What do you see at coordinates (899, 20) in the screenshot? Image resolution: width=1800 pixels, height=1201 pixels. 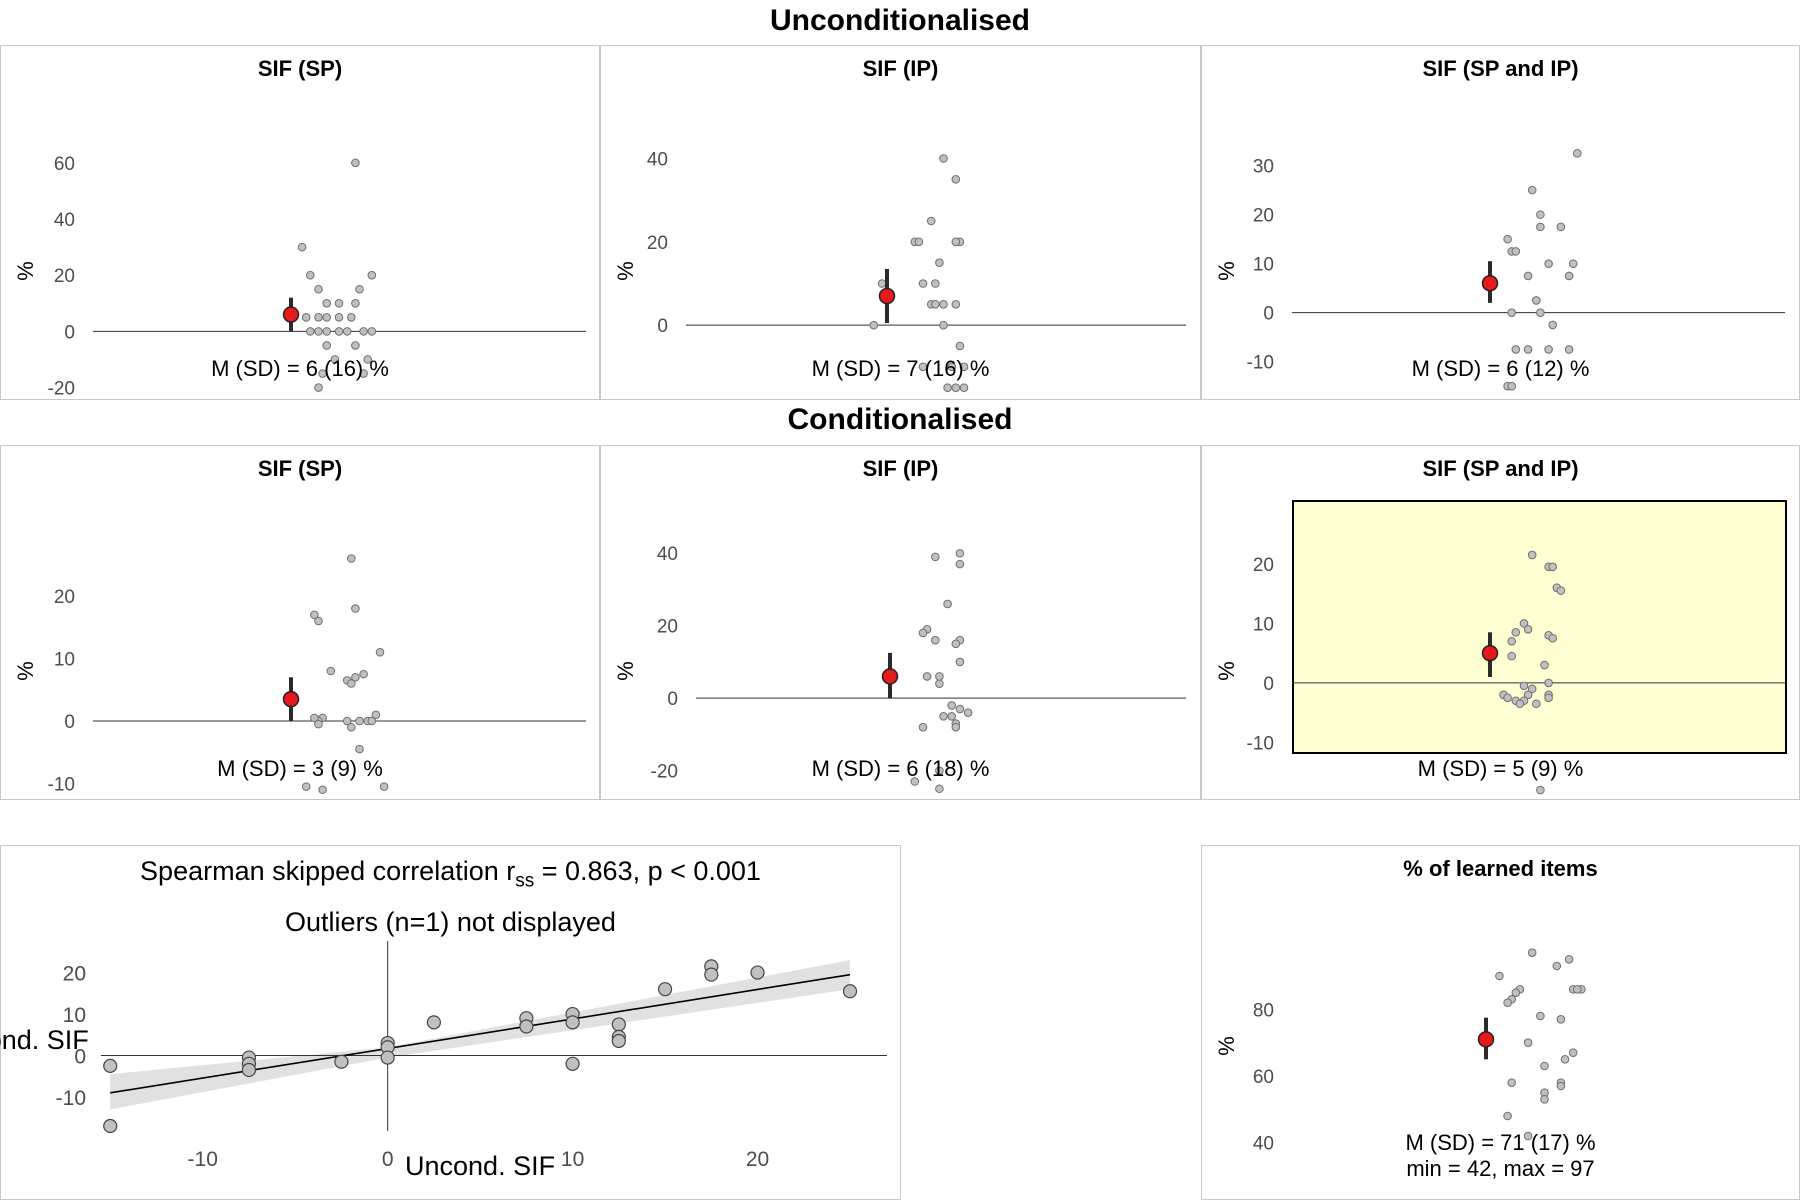 I see `unconditionalised-title: Unconditionalised` at bounding box center [899, 20].